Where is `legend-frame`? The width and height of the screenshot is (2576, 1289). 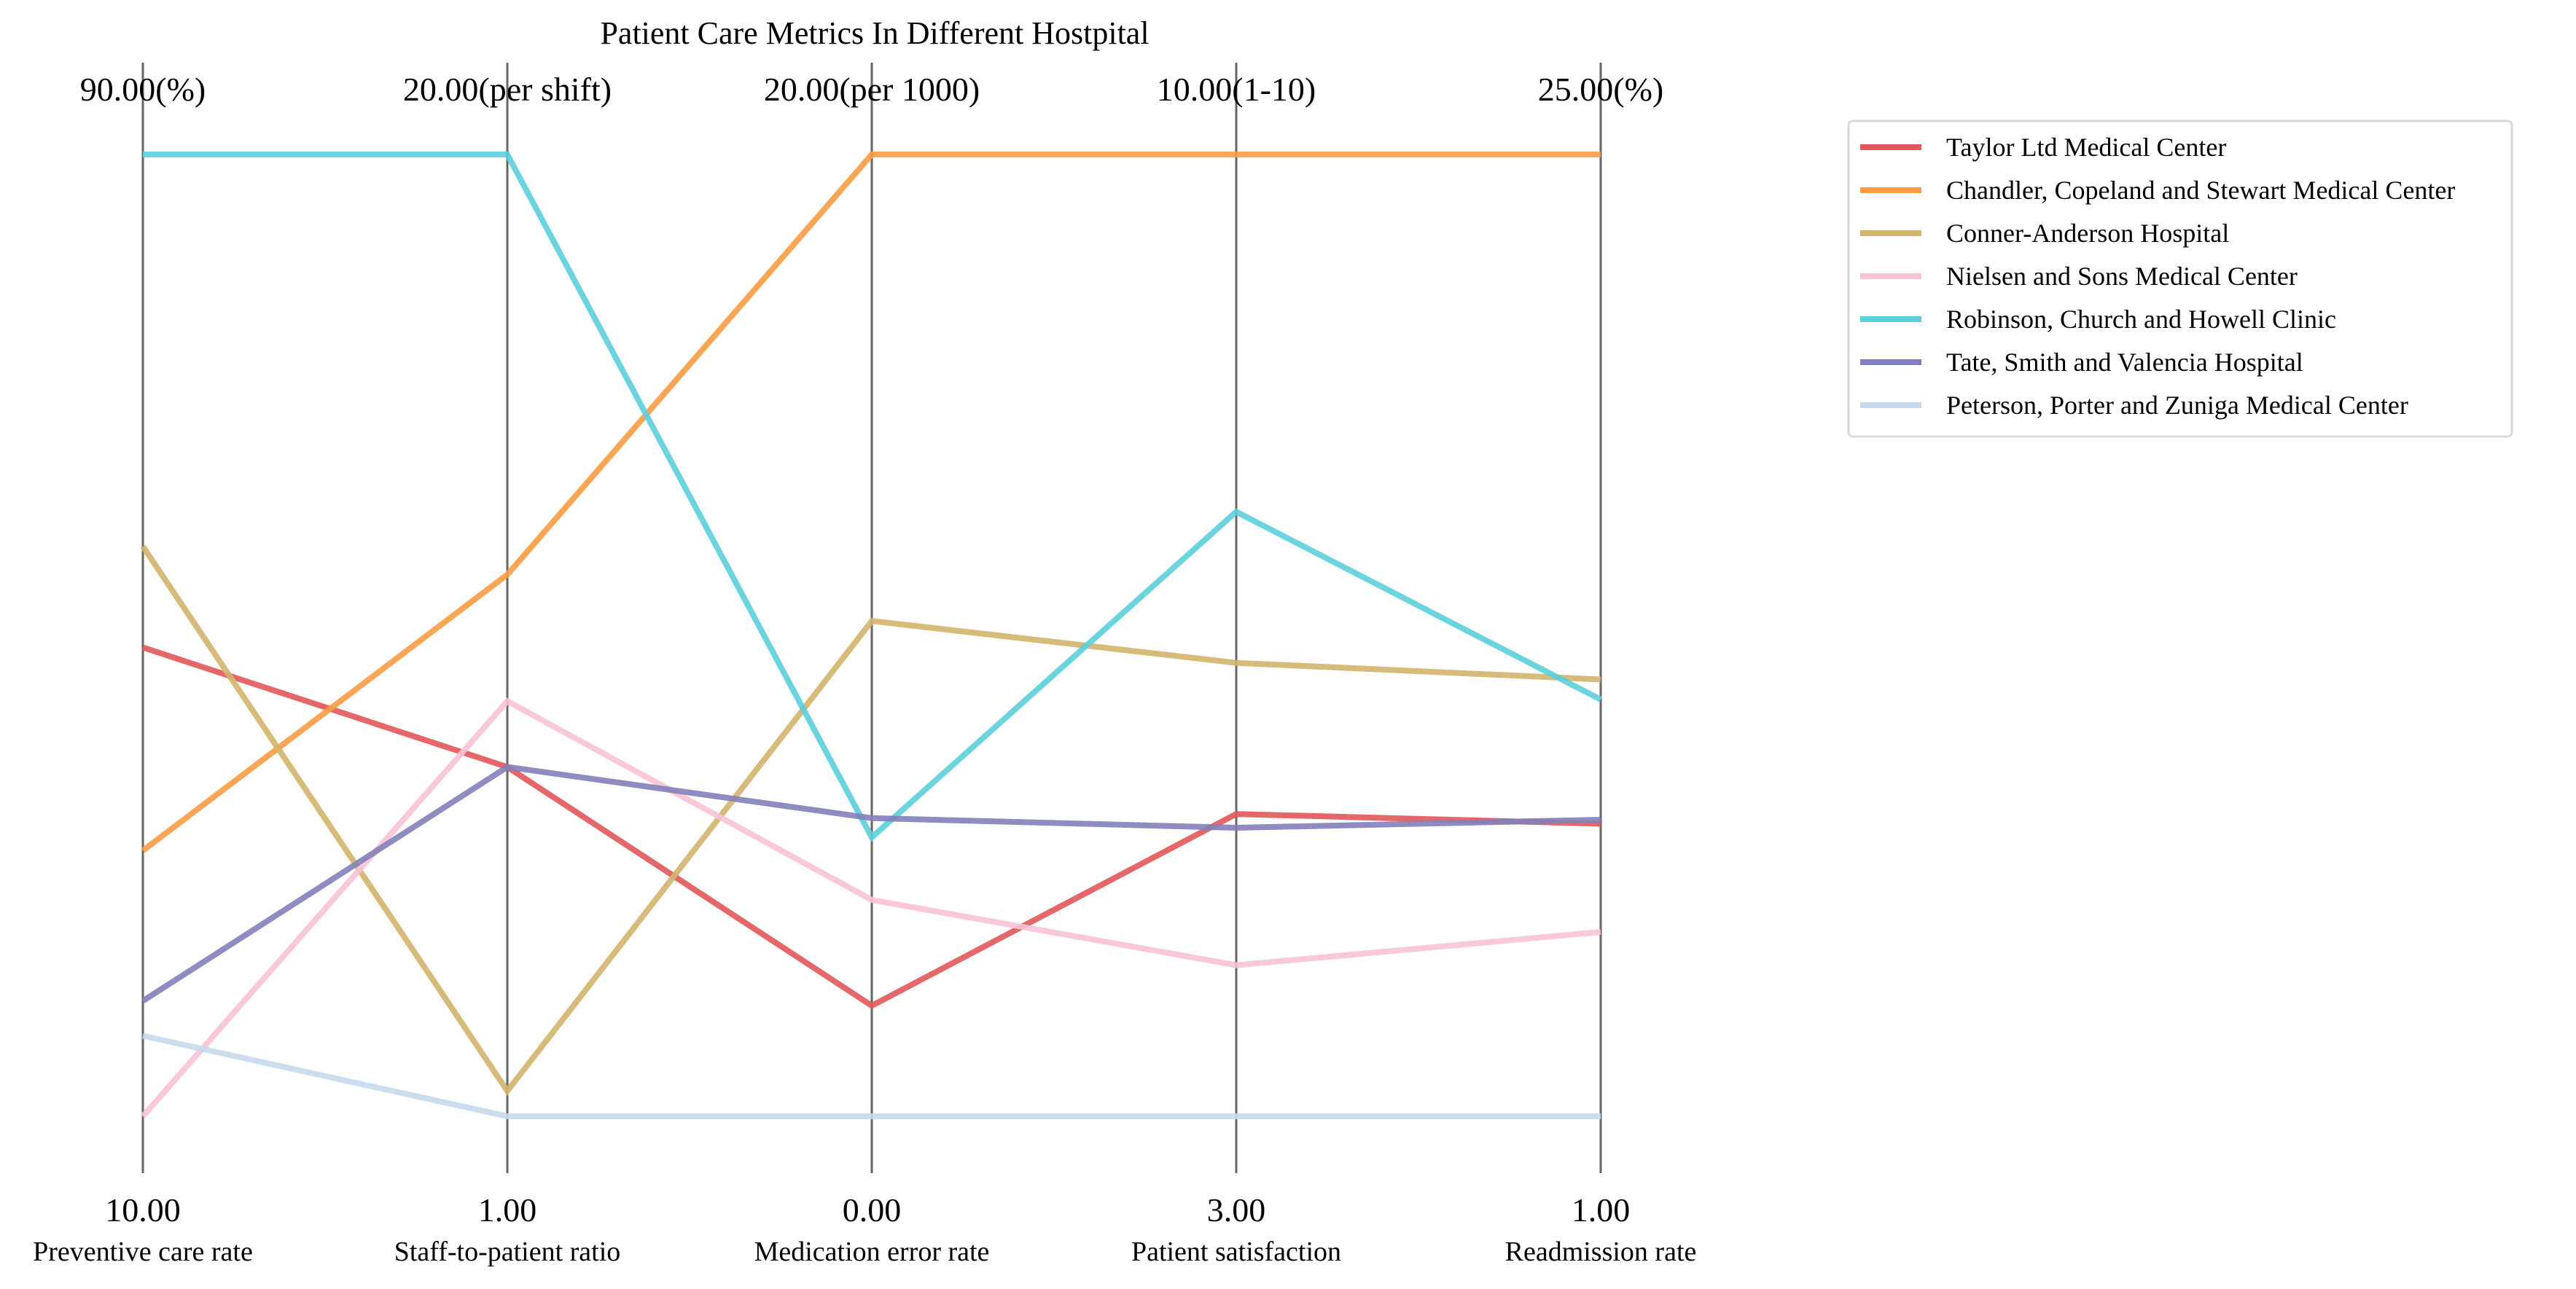 legend-frame is located at coordinates (2180, 279).